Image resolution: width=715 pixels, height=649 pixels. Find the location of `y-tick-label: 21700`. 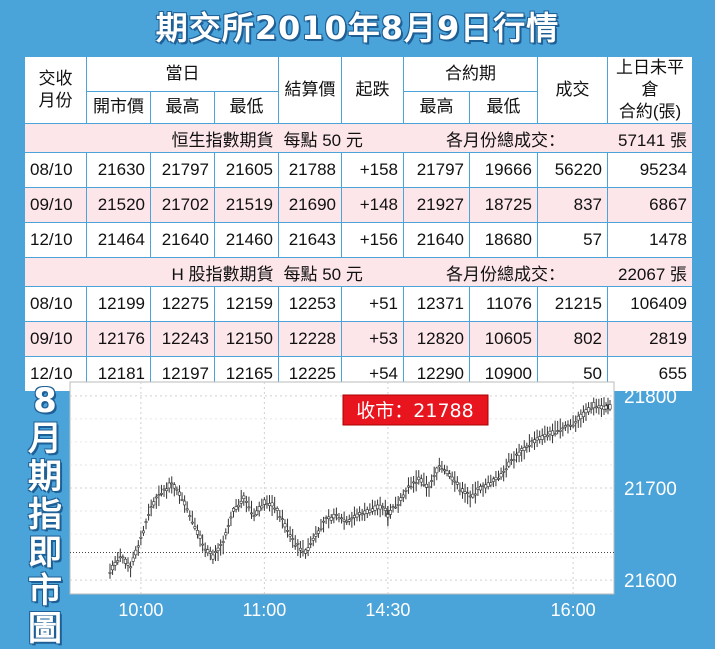

y-tick-label: 21700 is located at coordinates (650, 489).